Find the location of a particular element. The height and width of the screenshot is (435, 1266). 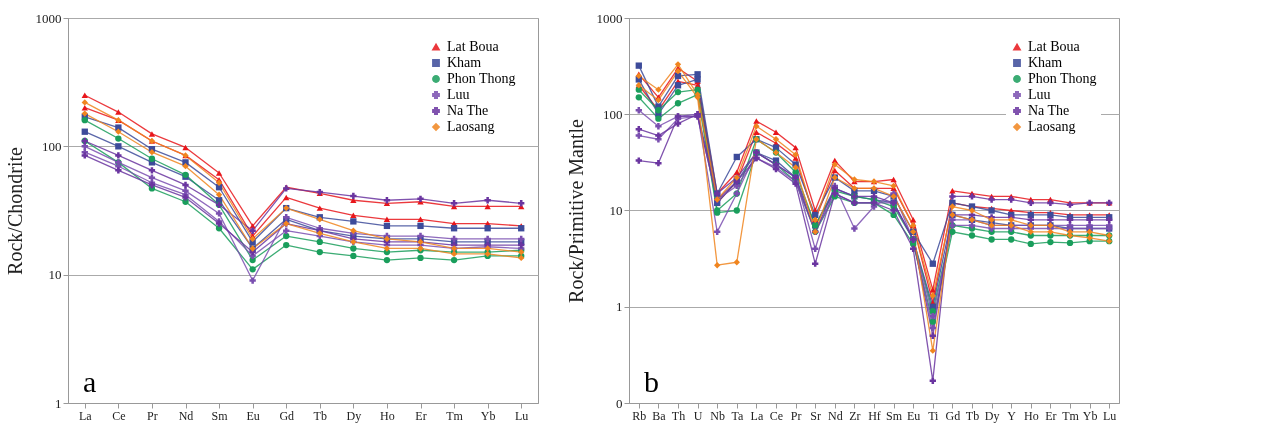

x-tick-label: Y is located at coordinates (1012, 415).